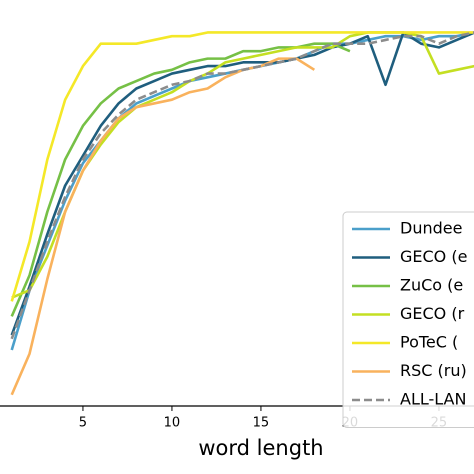 The width and height of the screenshot is (474, 474). Describe the element at coordinates (83, 423) in the screenshot. I see `x-tick-label: 5` at that location.